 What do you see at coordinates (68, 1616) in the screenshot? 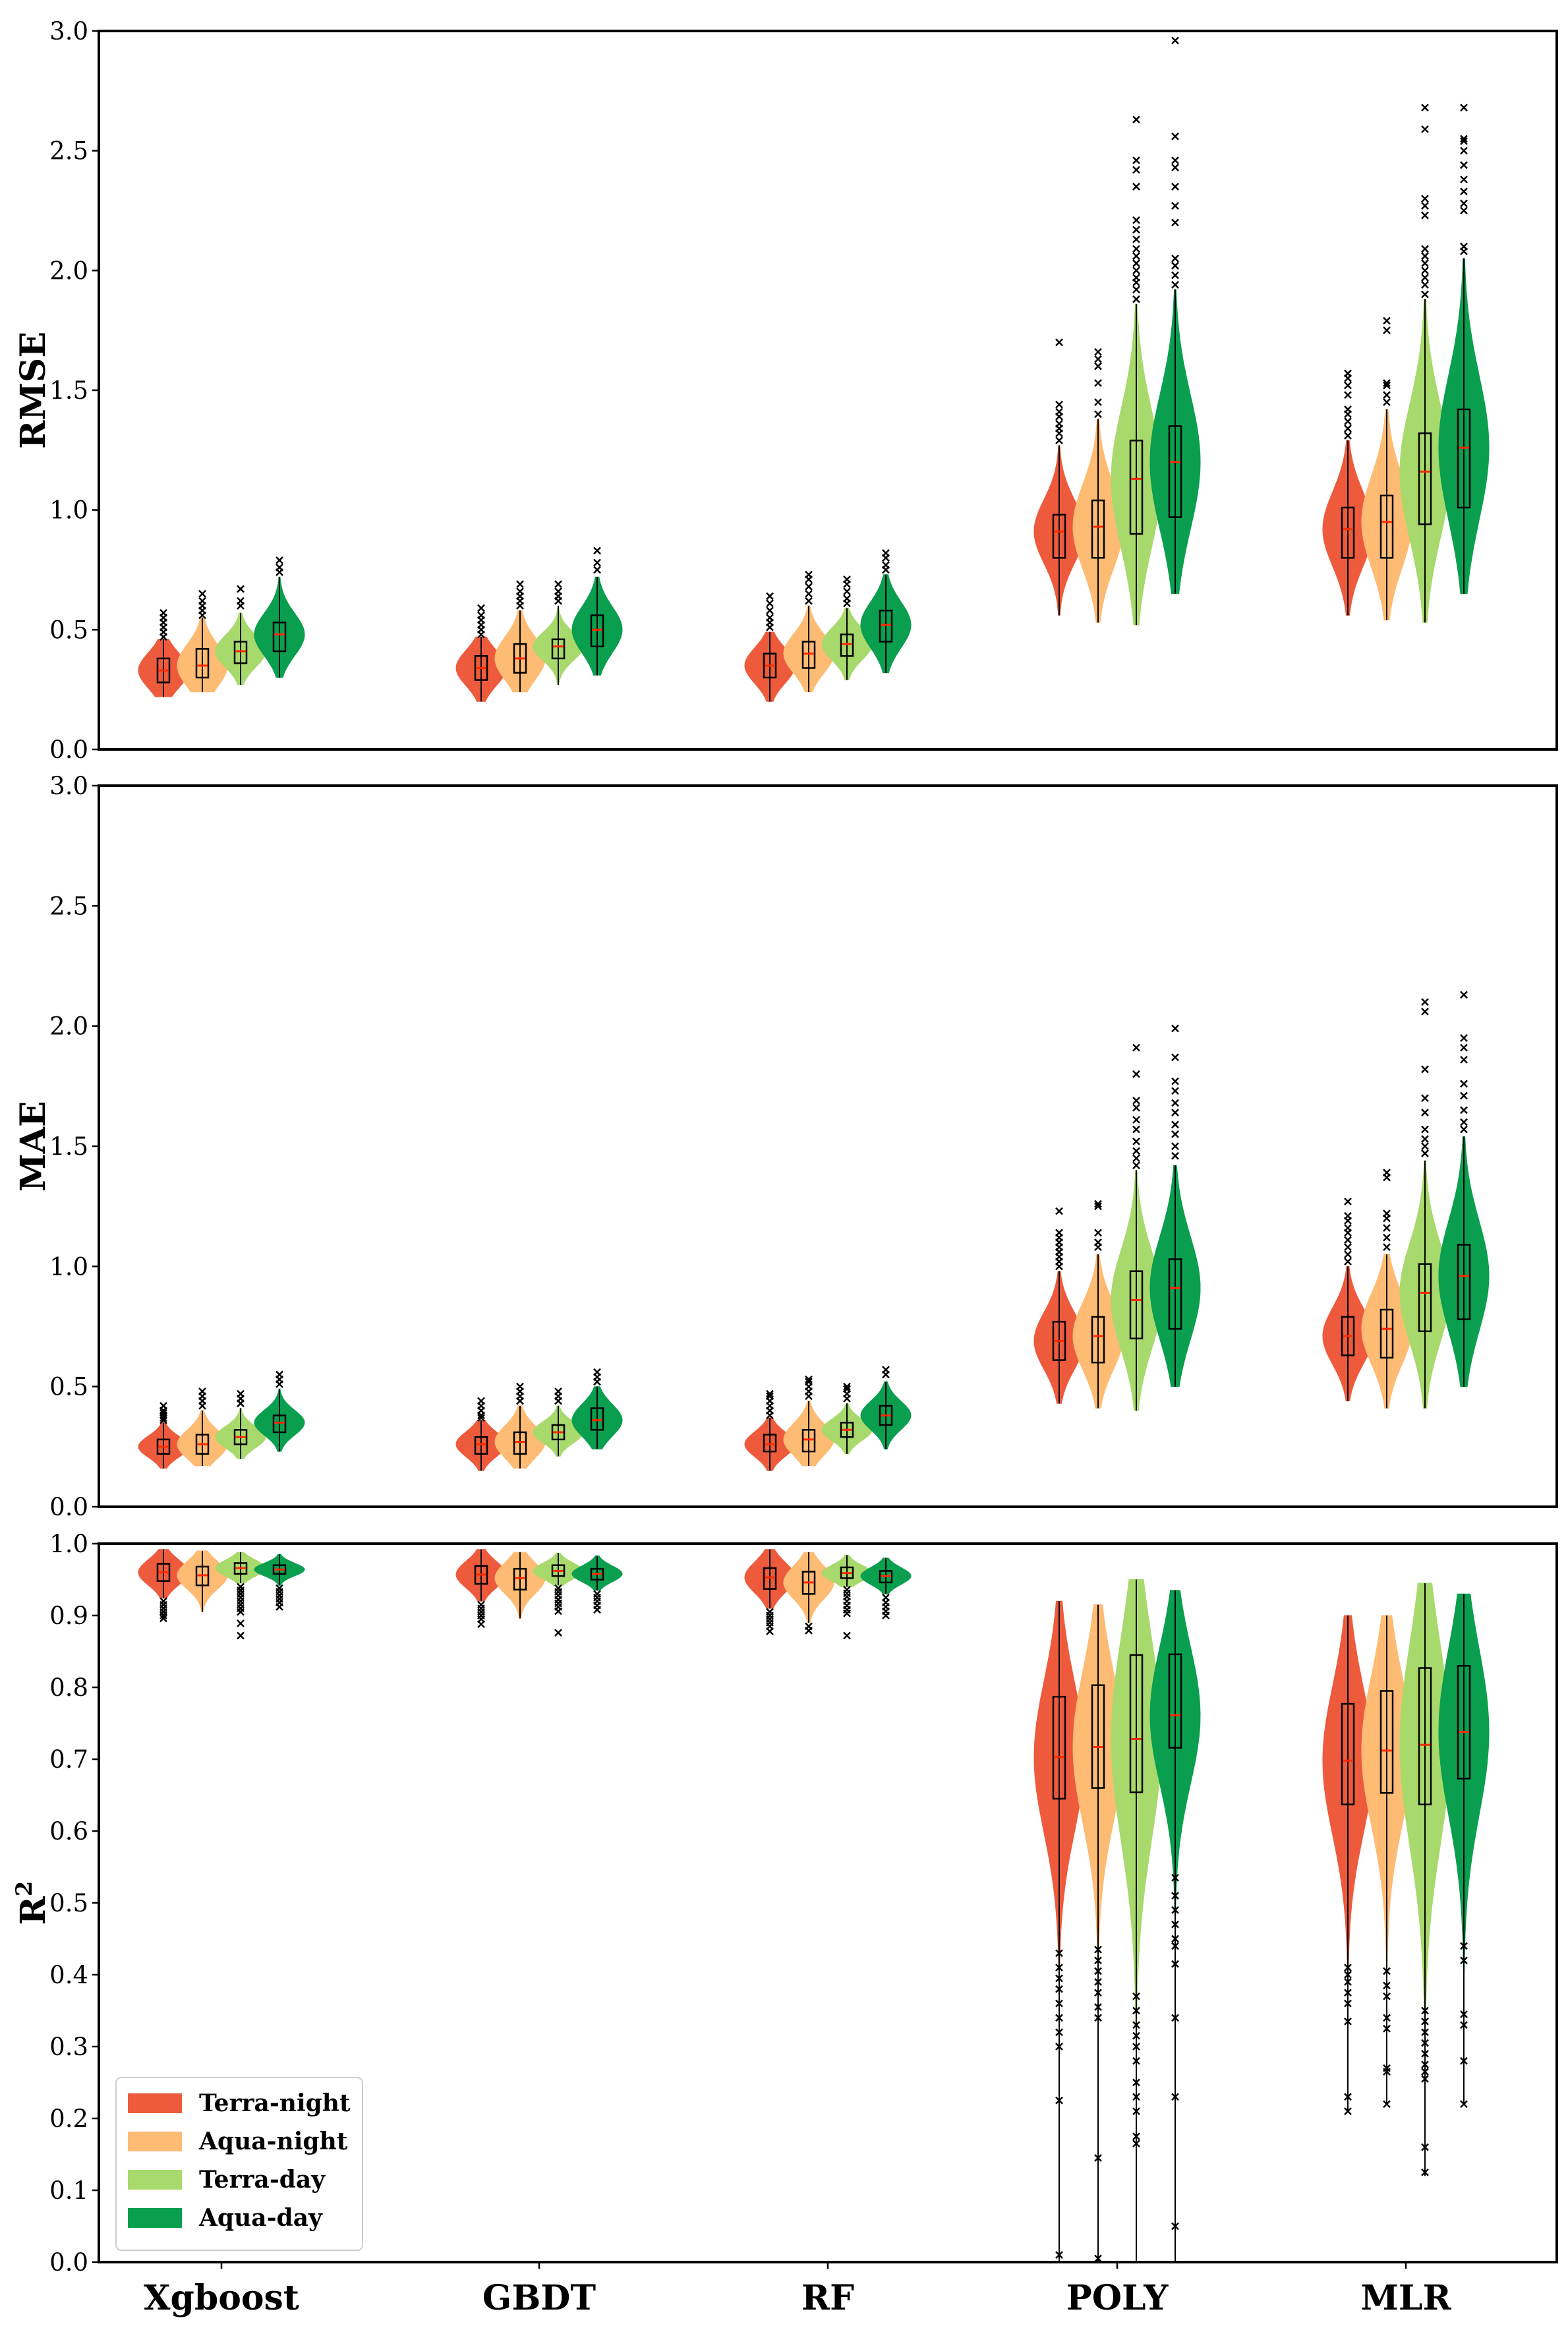
I see `y-tick-label: 0.9` at bounding box center [68, 1616].